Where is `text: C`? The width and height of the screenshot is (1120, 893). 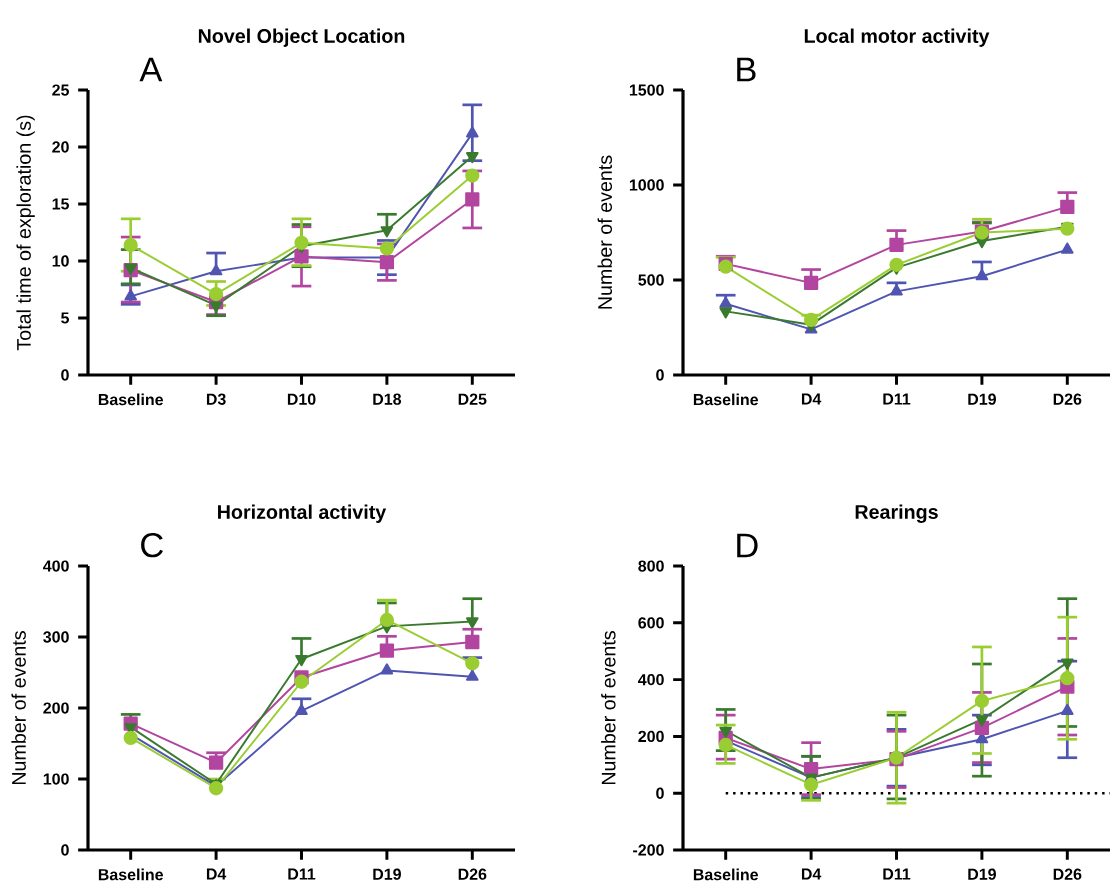
text: C is located at coordinates (152, 545).